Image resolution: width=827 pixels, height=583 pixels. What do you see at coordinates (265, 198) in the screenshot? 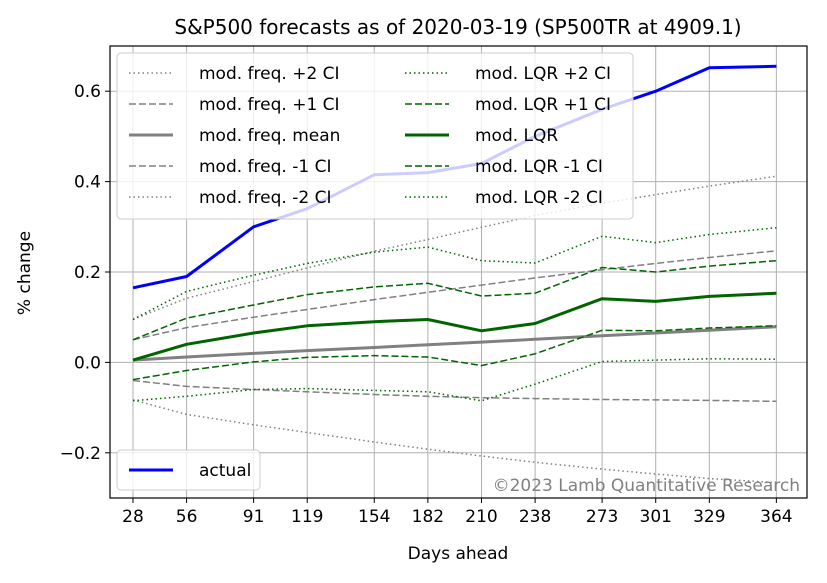
I see `legend-entry-label: mod. freq. -2 CI` at bounding box center [265, 198].